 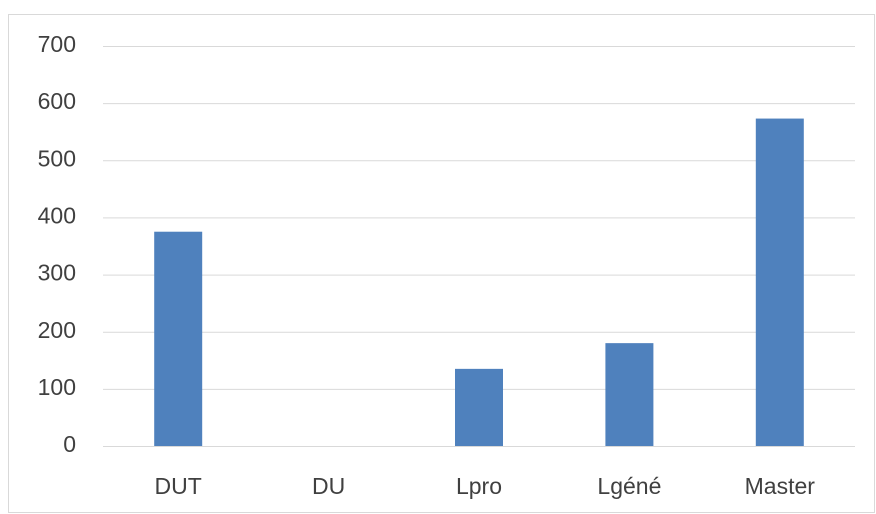 I want to click on y-tick-label: 500, so click(x=57, y=158).